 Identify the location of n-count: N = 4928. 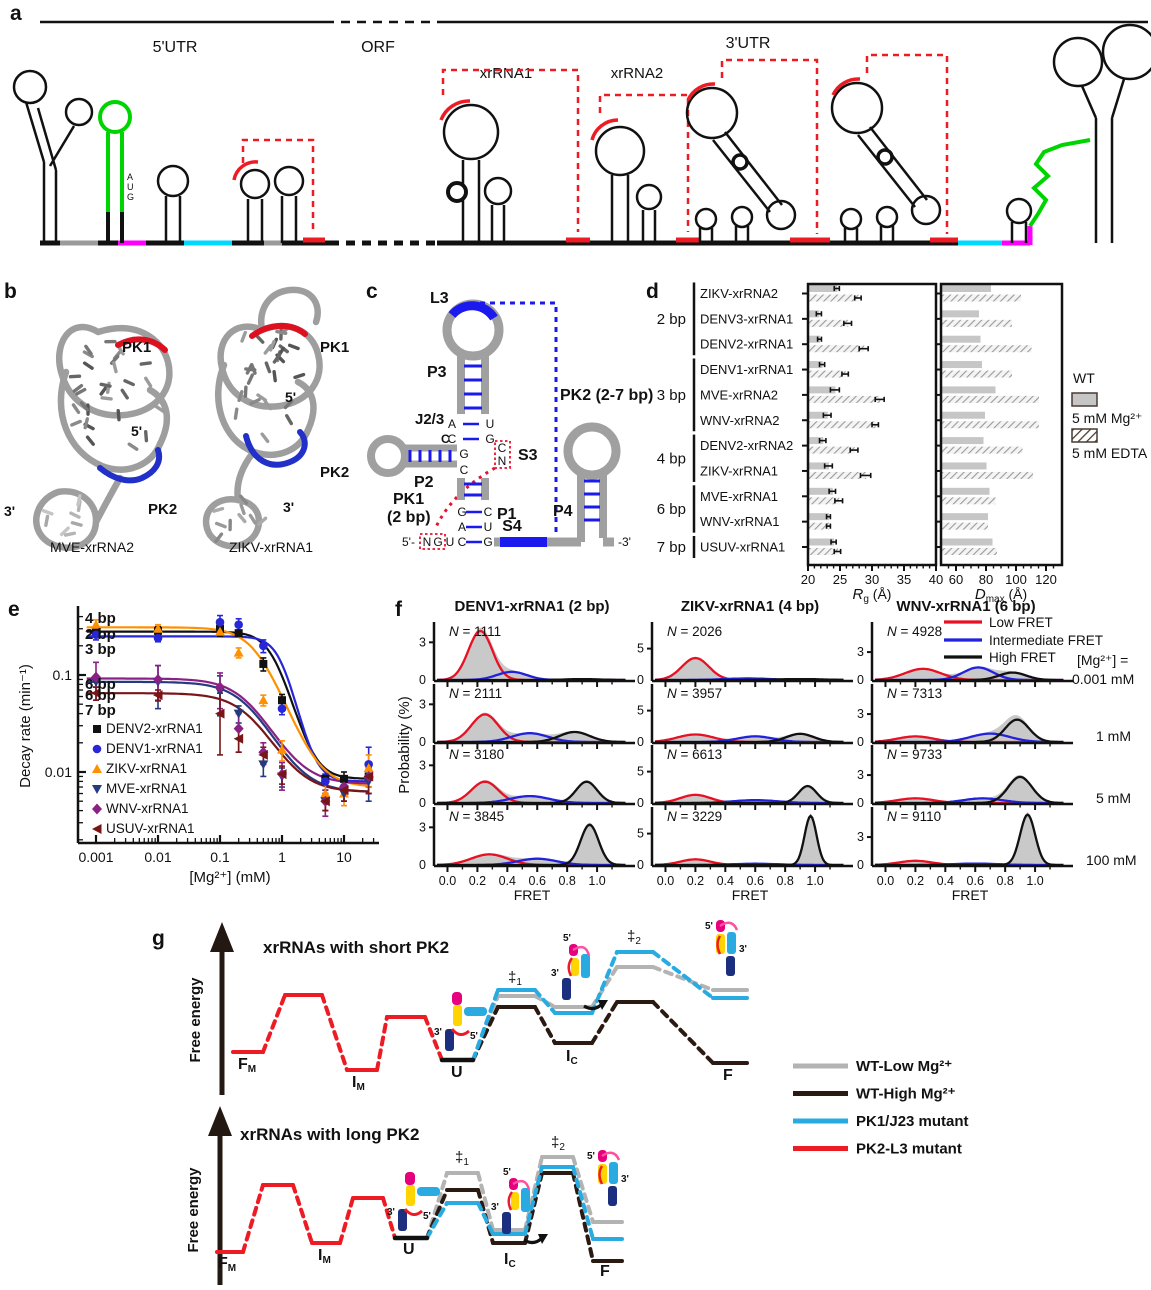
(914, 631).